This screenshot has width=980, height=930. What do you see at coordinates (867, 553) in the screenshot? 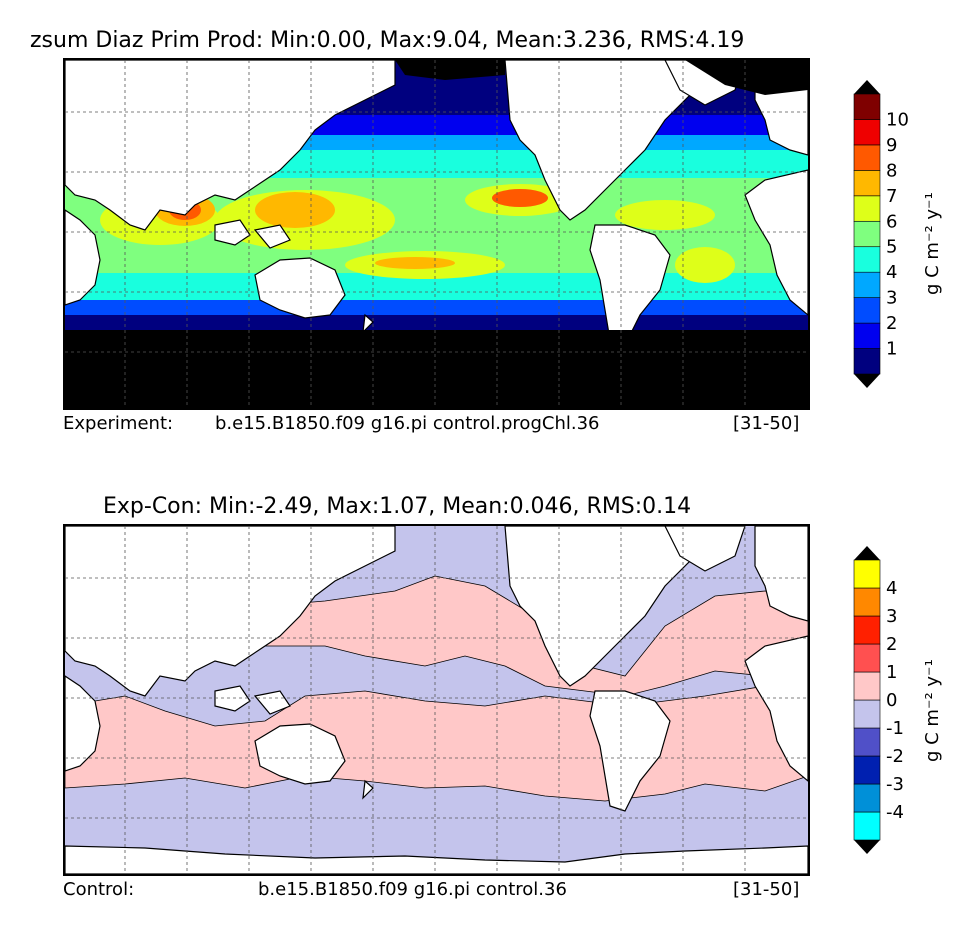
I see `bottom-colorbar-max-arrow` at bounding box center [867, 553].